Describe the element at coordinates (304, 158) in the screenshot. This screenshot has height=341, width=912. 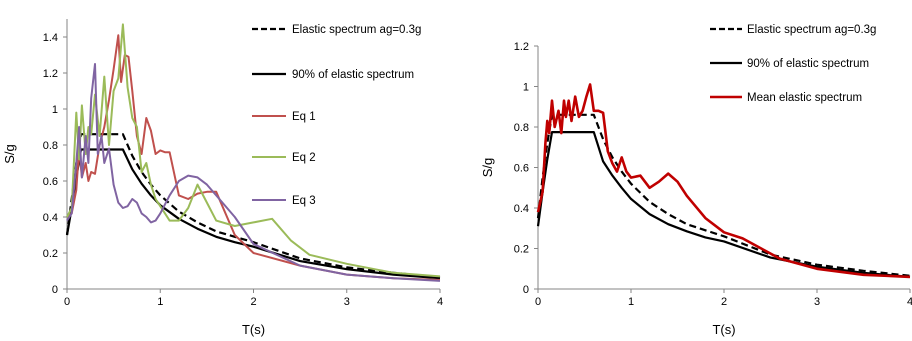
I see `legend-label-3: Eq 2` at that location.